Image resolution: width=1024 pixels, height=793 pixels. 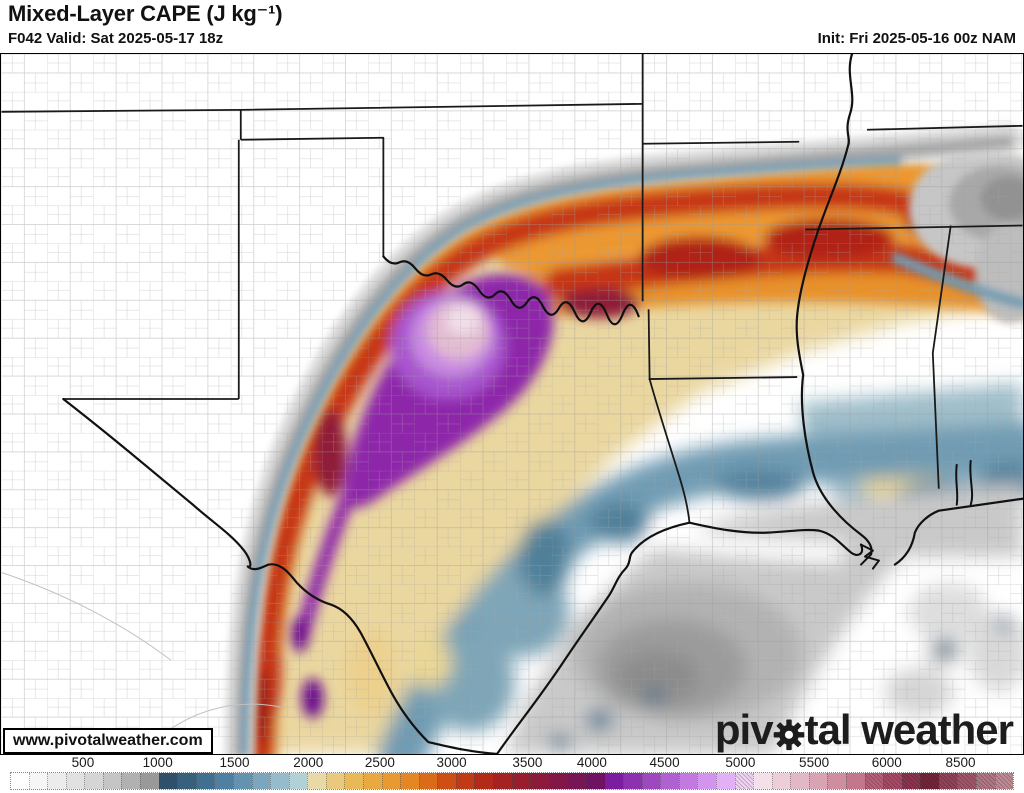 I want to click on colorbar-swatches, so click(x=512, y=781).